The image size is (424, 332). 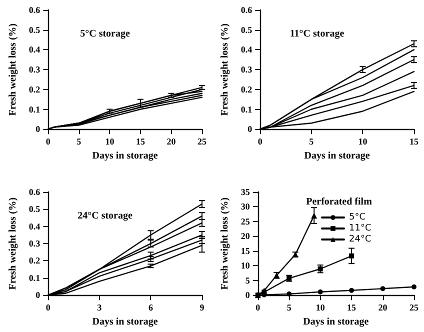 What do you see at coordinates (105, 216) in the screenshot?
I see `text: 24°C storage` at bounding box center [105, 216].